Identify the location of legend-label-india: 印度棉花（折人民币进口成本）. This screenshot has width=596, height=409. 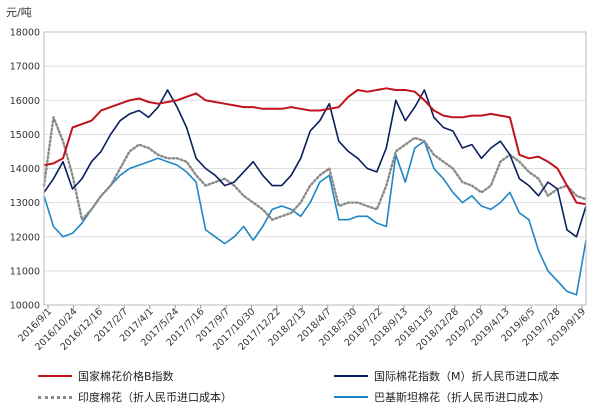
(155, 397).